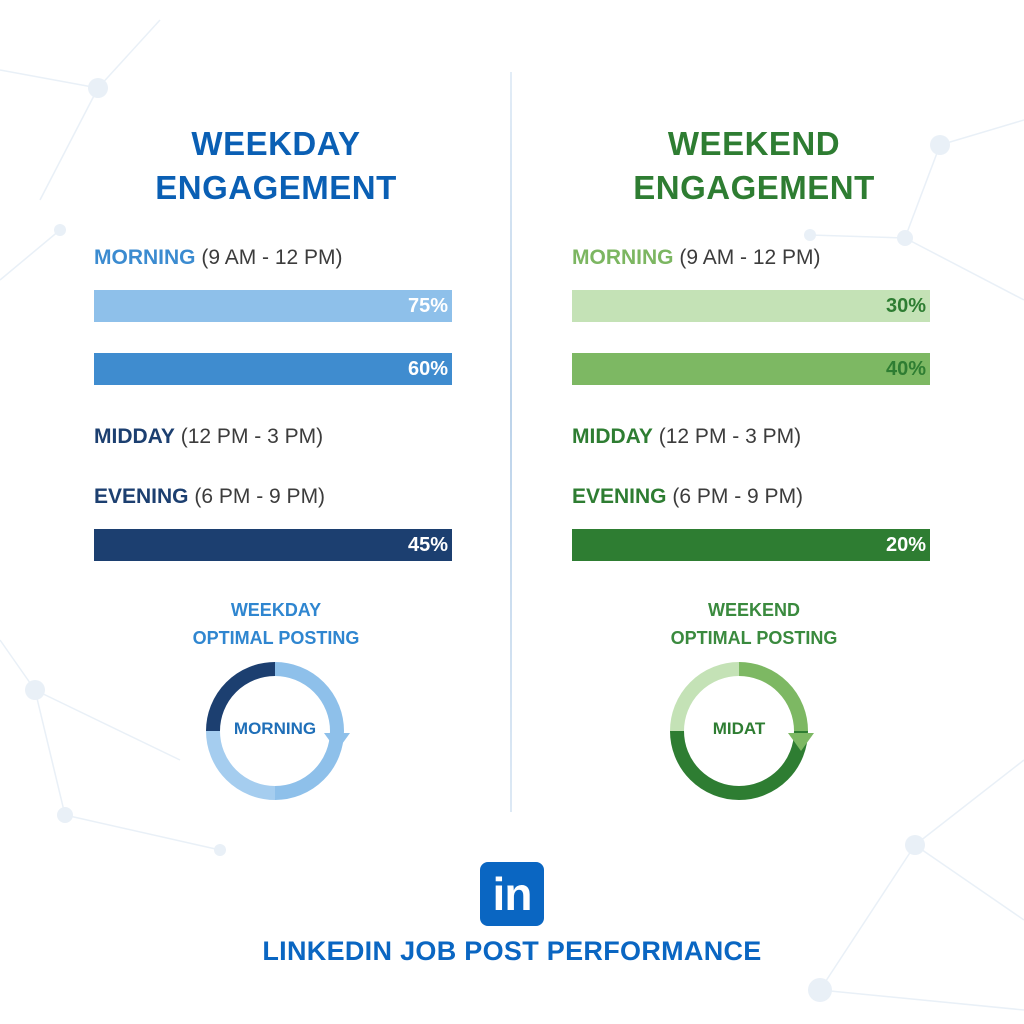 This screenshot has width=1024, height=1024. Describe the element at coordinates (754, 166) in the screenshot. I see `weekend-title: WEEKEND ENGAGEMENT` at that location.